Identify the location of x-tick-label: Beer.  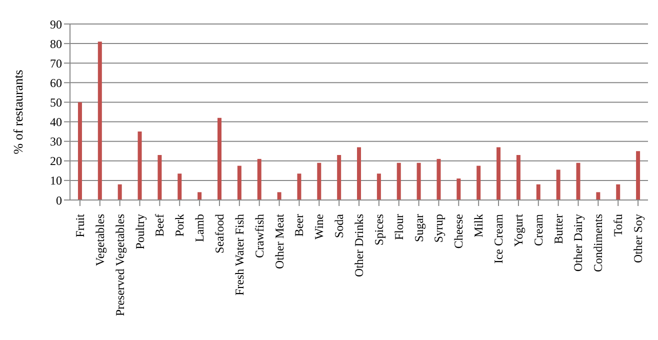
(299, 225).